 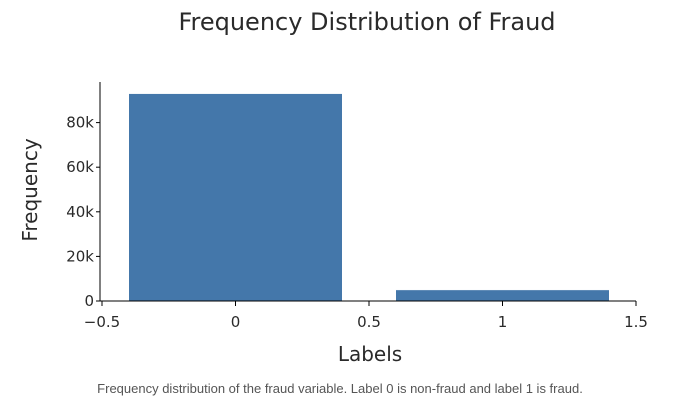 I want to click on y-tick-label: 40k, so click(x=80, y=212).